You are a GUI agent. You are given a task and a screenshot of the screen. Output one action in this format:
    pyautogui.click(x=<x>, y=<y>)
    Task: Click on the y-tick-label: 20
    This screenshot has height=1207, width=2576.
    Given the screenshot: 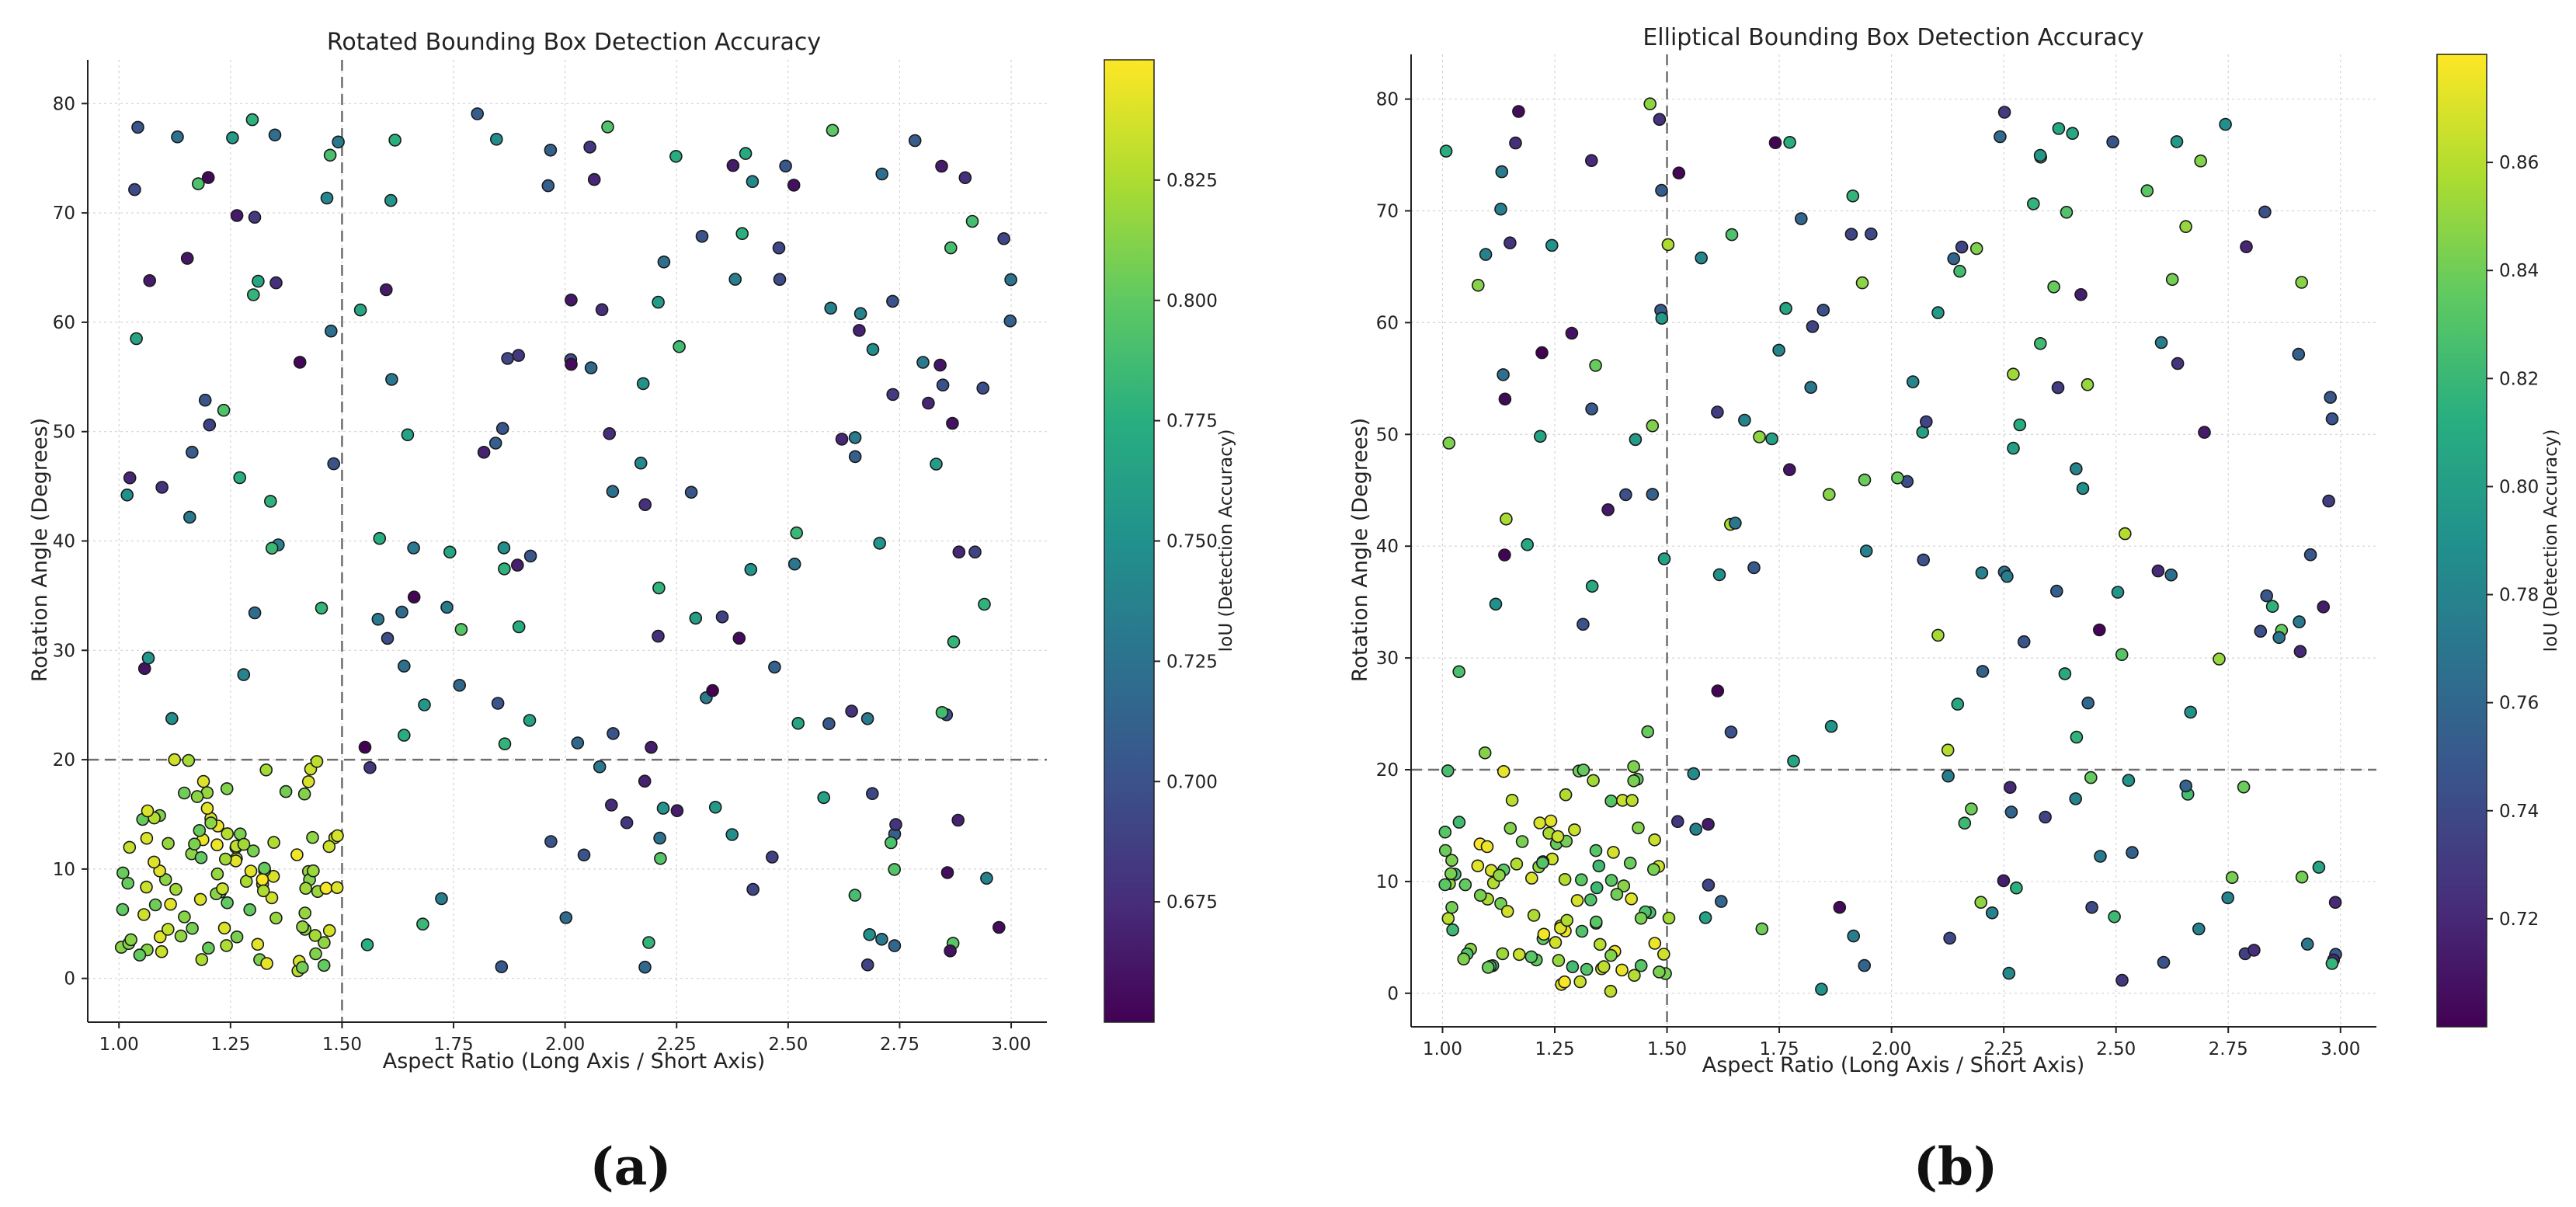 What is the action you would take?
    pyautogui.click(x=64, y=760)
    